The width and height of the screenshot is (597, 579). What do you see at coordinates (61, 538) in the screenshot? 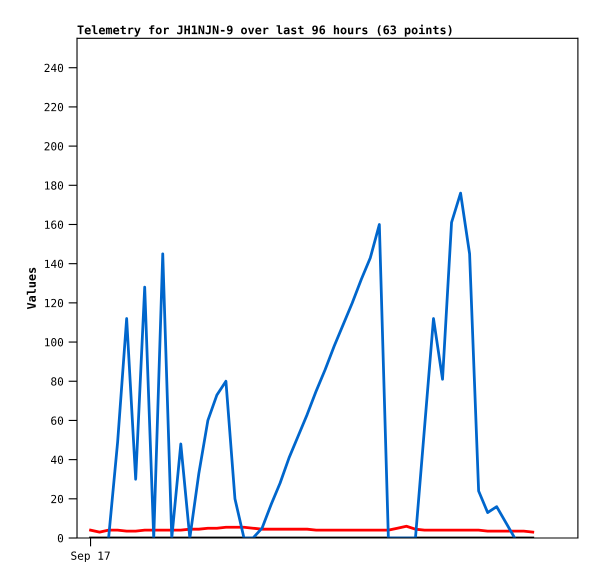
I see `y-tick-label: 0` at bounding box center [61, 538].